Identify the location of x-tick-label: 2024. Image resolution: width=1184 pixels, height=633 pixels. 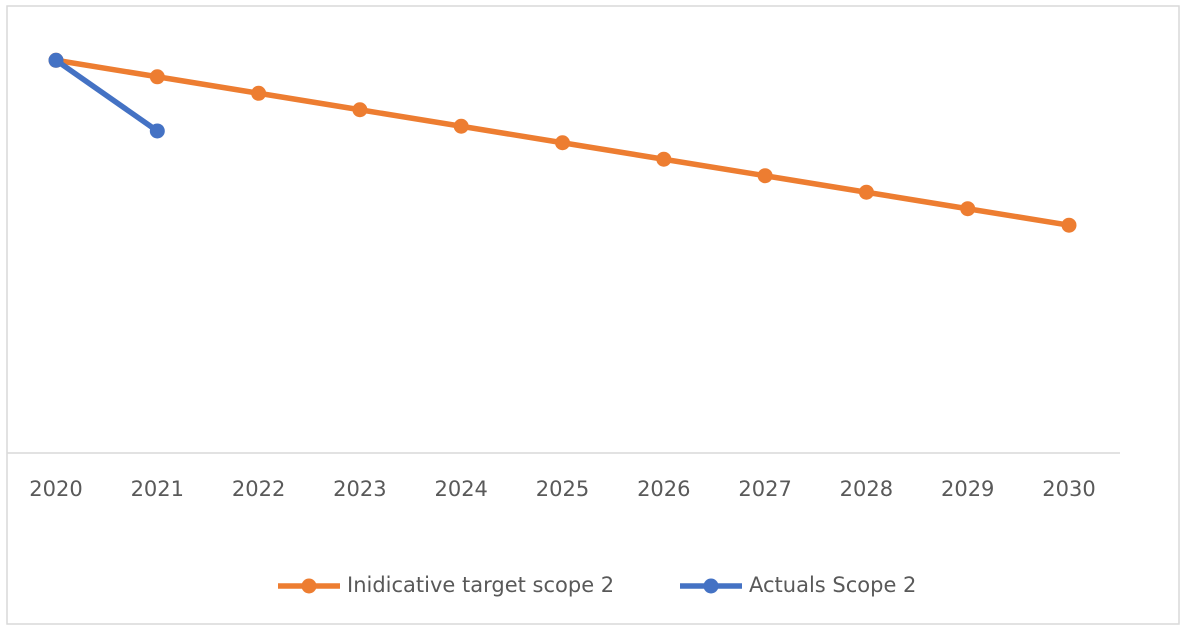
(460, 489).